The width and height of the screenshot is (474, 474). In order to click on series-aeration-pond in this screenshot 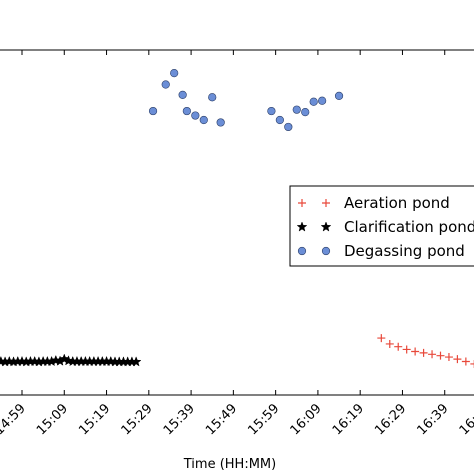, I will do `click(425, 351)`.